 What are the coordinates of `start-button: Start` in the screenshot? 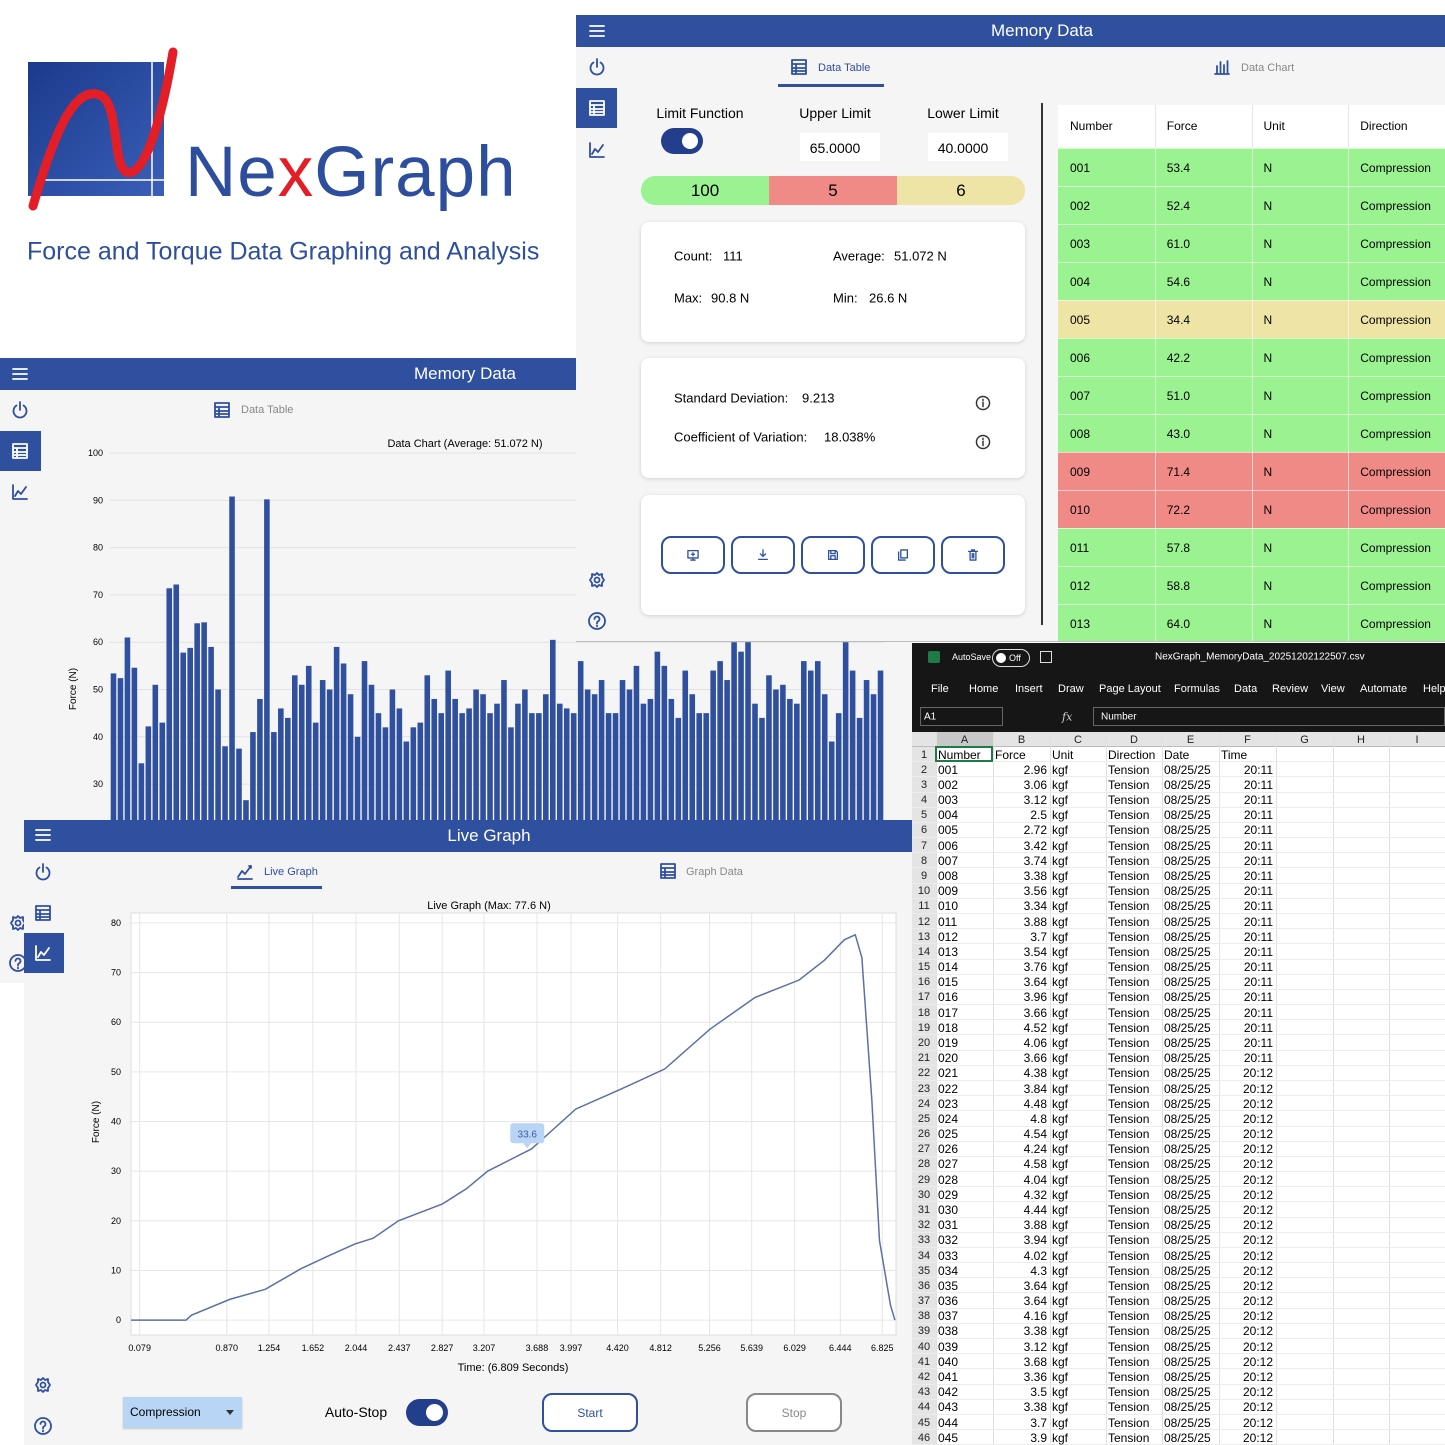 It's located at (590, 1412).